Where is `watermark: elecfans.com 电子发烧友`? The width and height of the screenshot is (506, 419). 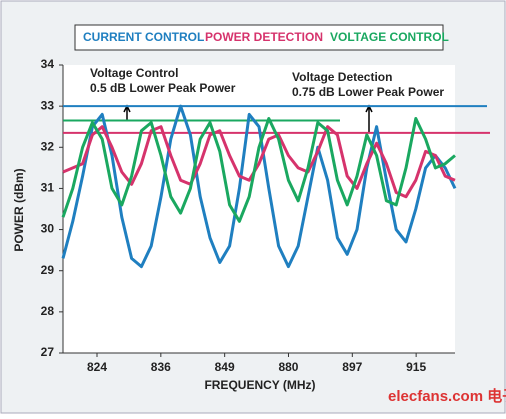
watermark: elecfans.com 电子发烧友 is located at coordinates (447, 396).